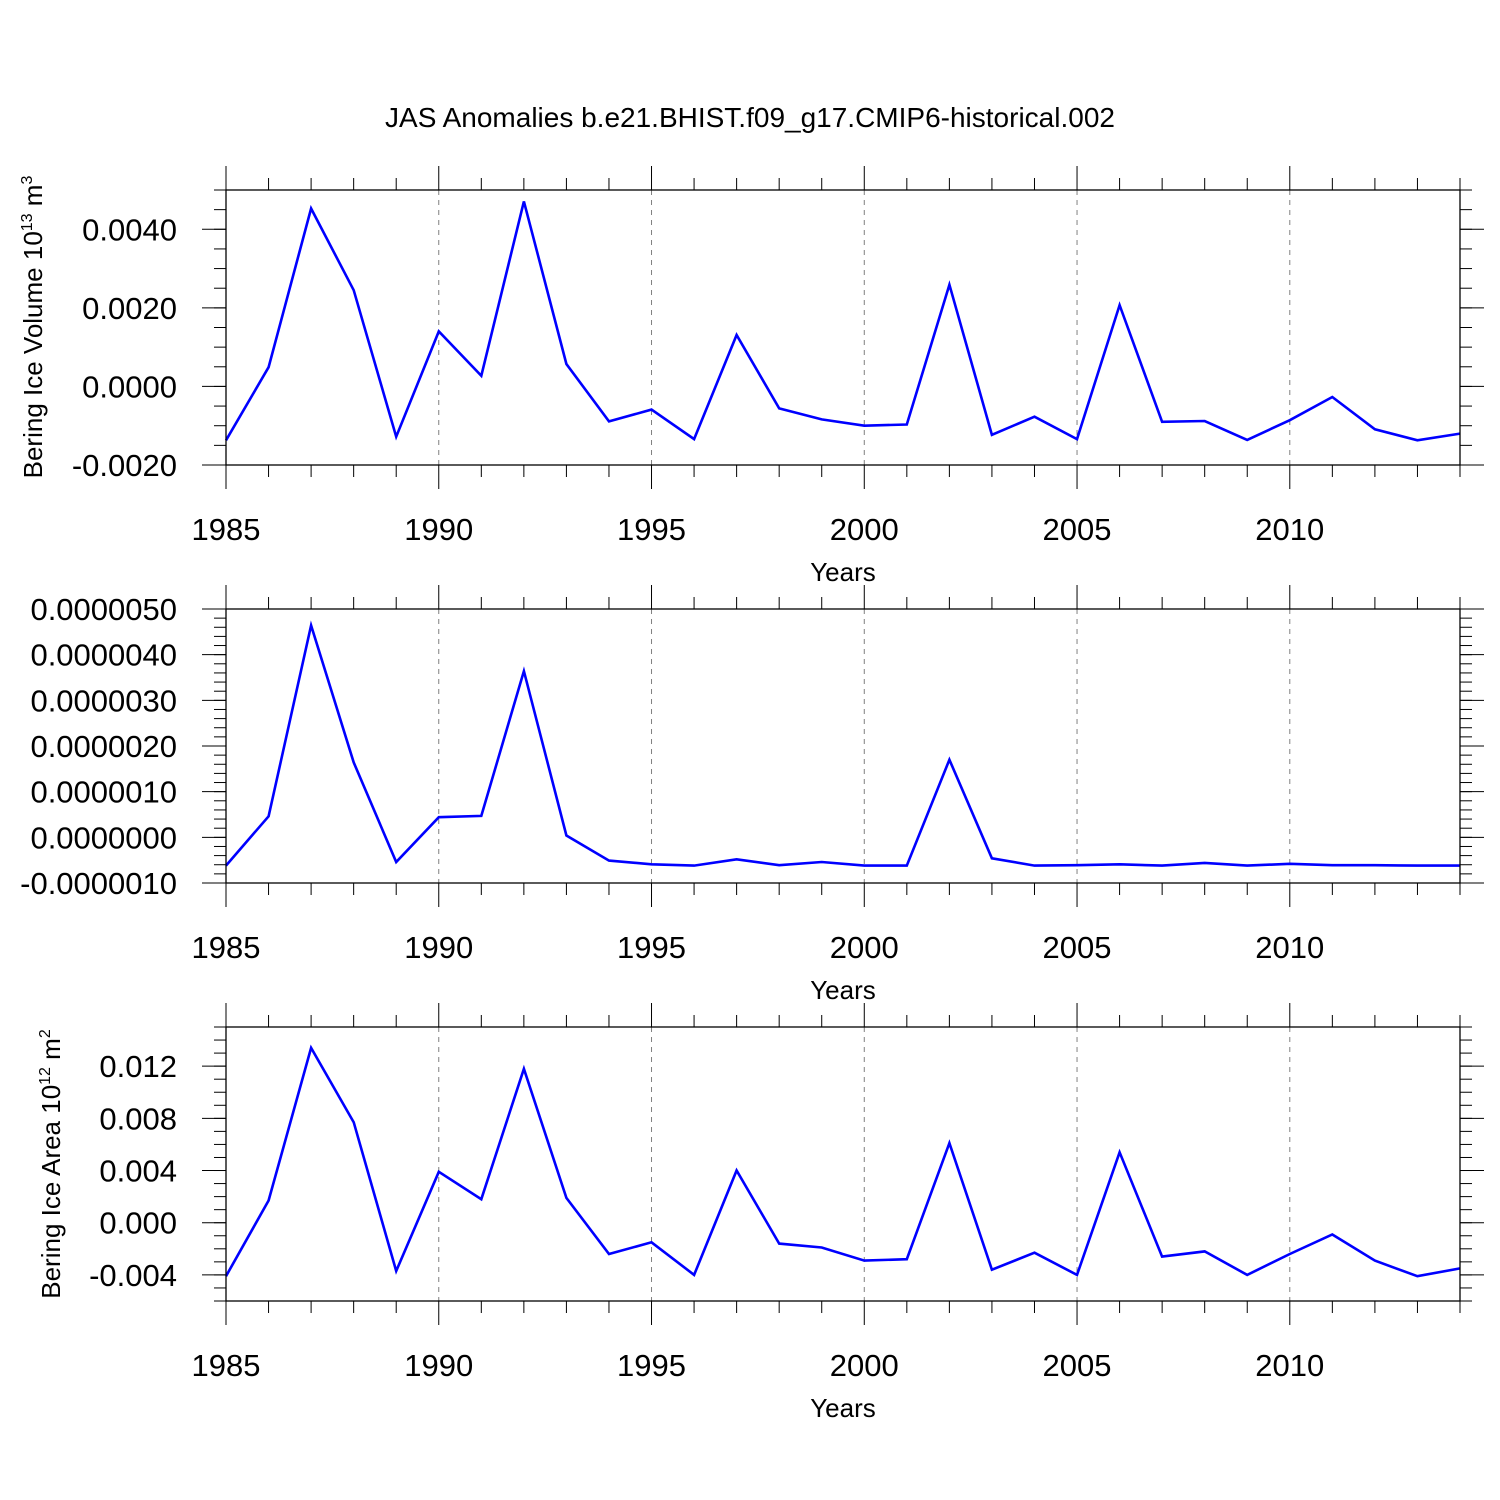 The width and height of the screenshot is (1500, 1500). What do you see at coordinates (27, 180) in the screenshot?
I see `y-axis-label-unit-exponent: 3` at bounding box center [27, 180].